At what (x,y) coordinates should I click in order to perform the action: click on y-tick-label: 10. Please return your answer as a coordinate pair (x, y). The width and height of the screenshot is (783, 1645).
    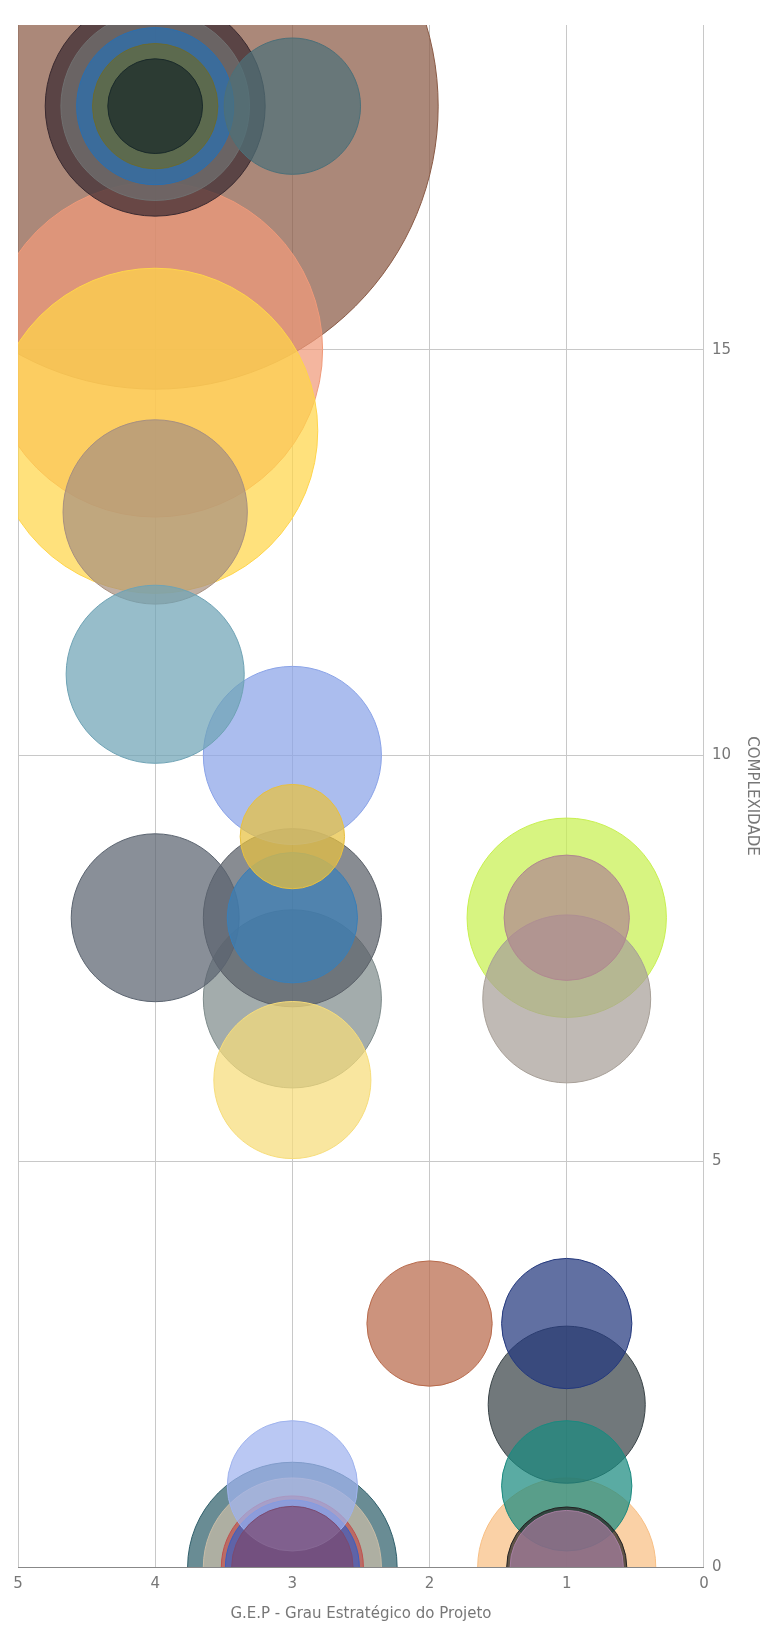
    Looking at the image, I should click on (721, 754).